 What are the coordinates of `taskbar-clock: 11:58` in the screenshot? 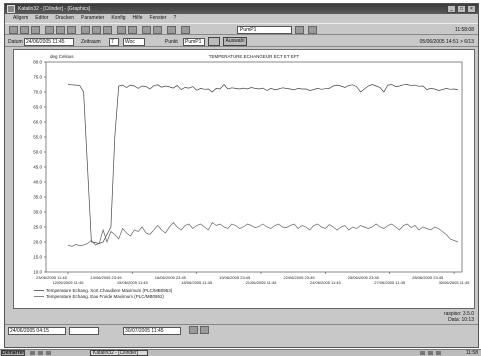 It's located at (471, 353).